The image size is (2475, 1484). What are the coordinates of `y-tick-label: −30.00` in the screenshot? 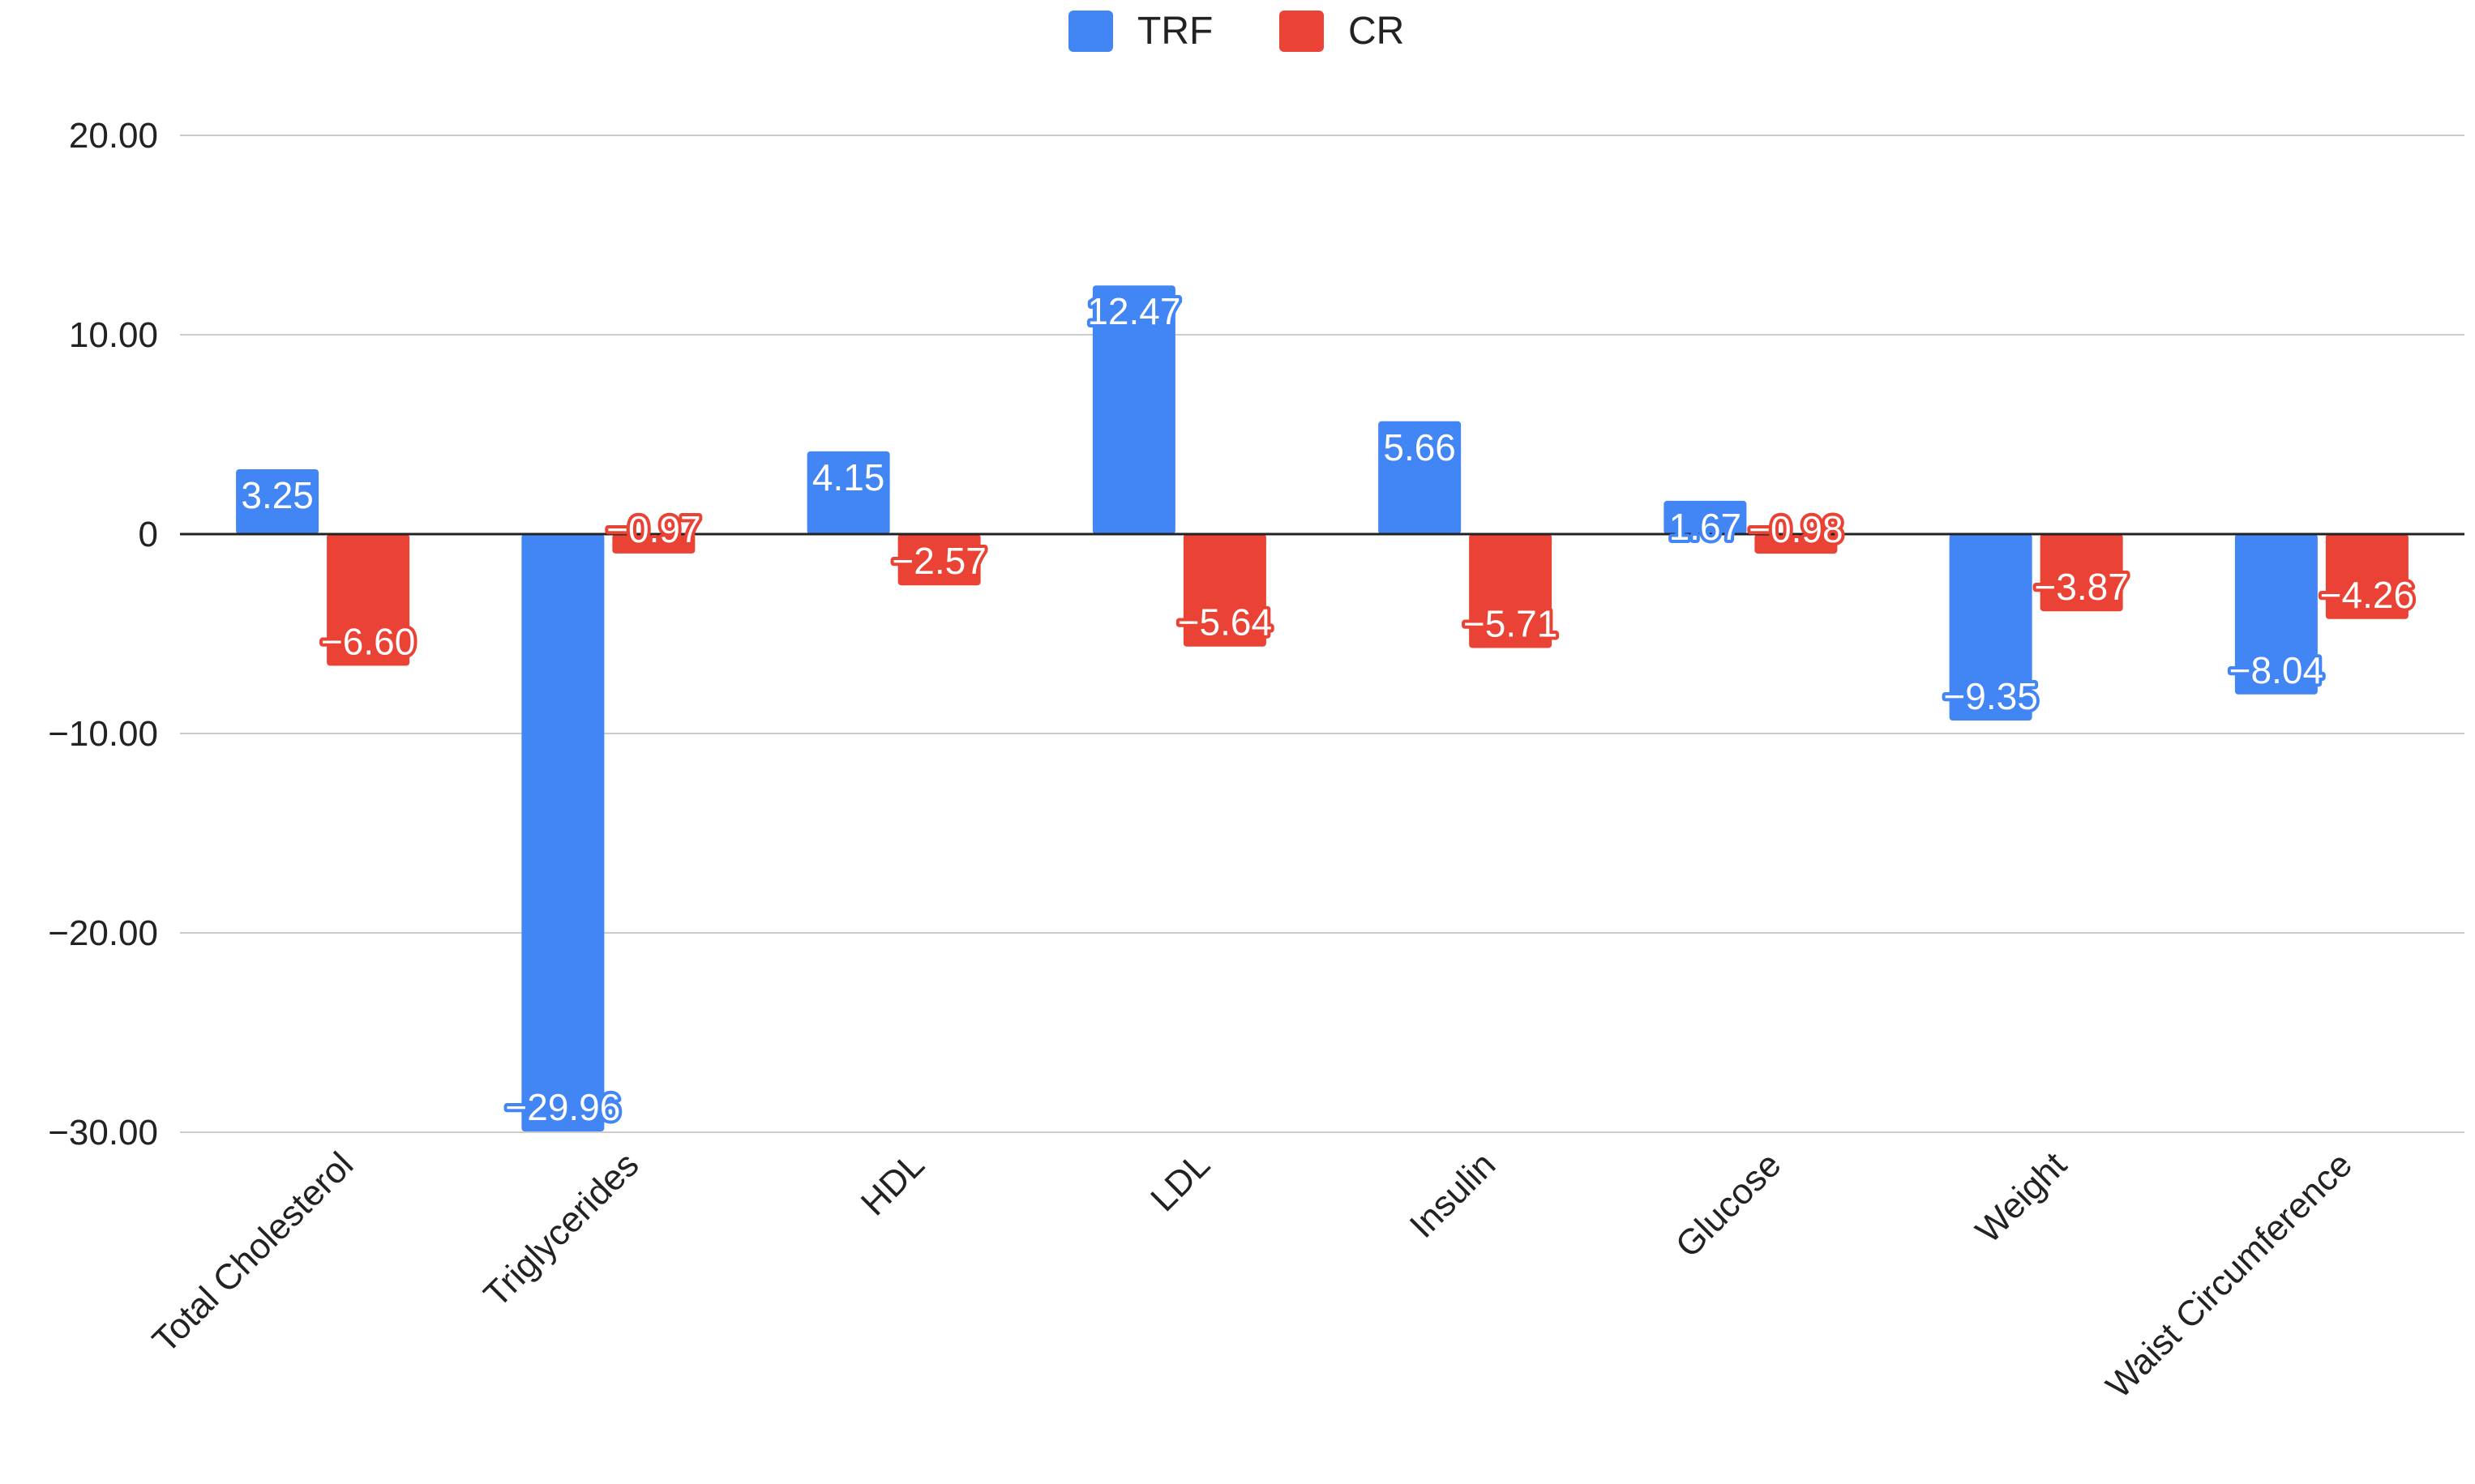 It's located at (103, 1133).